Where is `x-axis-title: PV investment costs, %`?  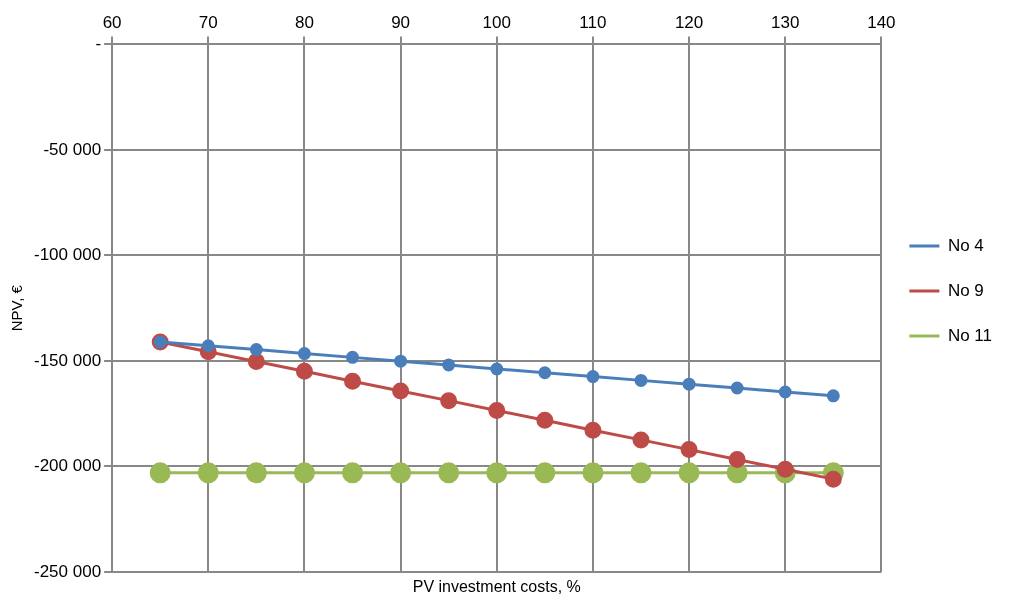
x-axis-title: PV investment costs, % is located at coordinates (496, 587).